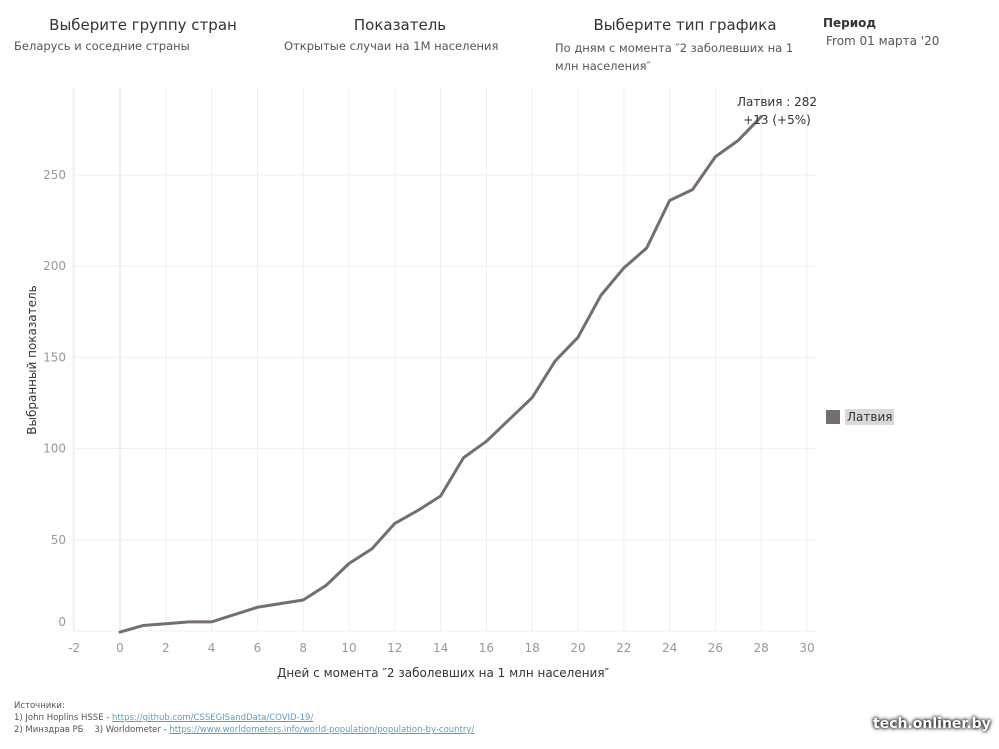  What do you see at coordinates (777, 102) in the screenshot?
I see `last-point-annotation-value: Латвия : 282` at bounding box center [777, 102].